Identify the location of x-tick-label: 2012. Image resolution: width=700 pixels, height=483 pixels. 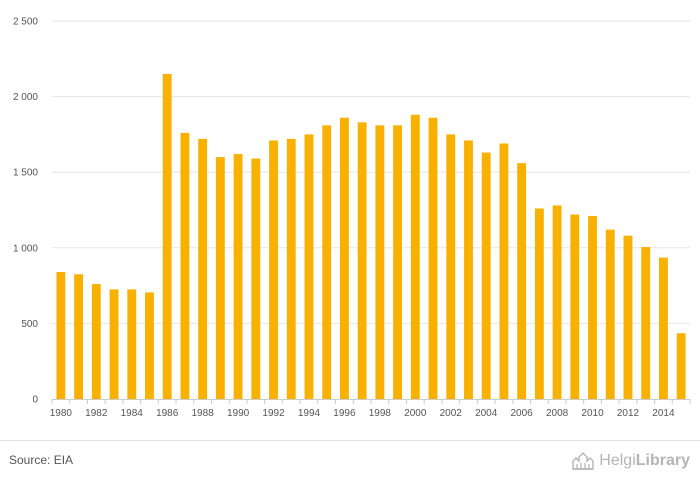
(628, 413).